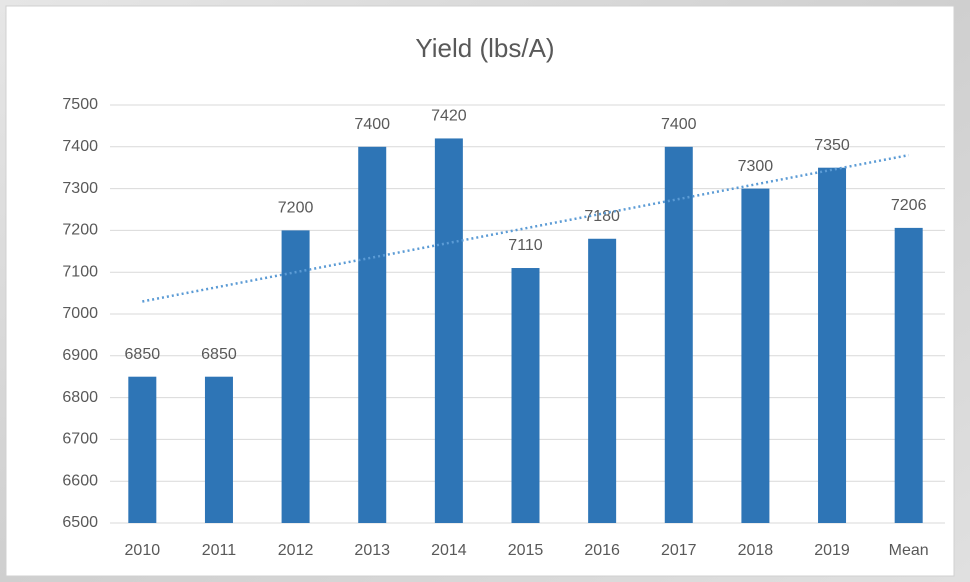 The image size is (970, 582). What do you see at coordinates (80, 355) in the screenshot?
I see `y-tick-label: 6900` at bounding box center [80, 355].